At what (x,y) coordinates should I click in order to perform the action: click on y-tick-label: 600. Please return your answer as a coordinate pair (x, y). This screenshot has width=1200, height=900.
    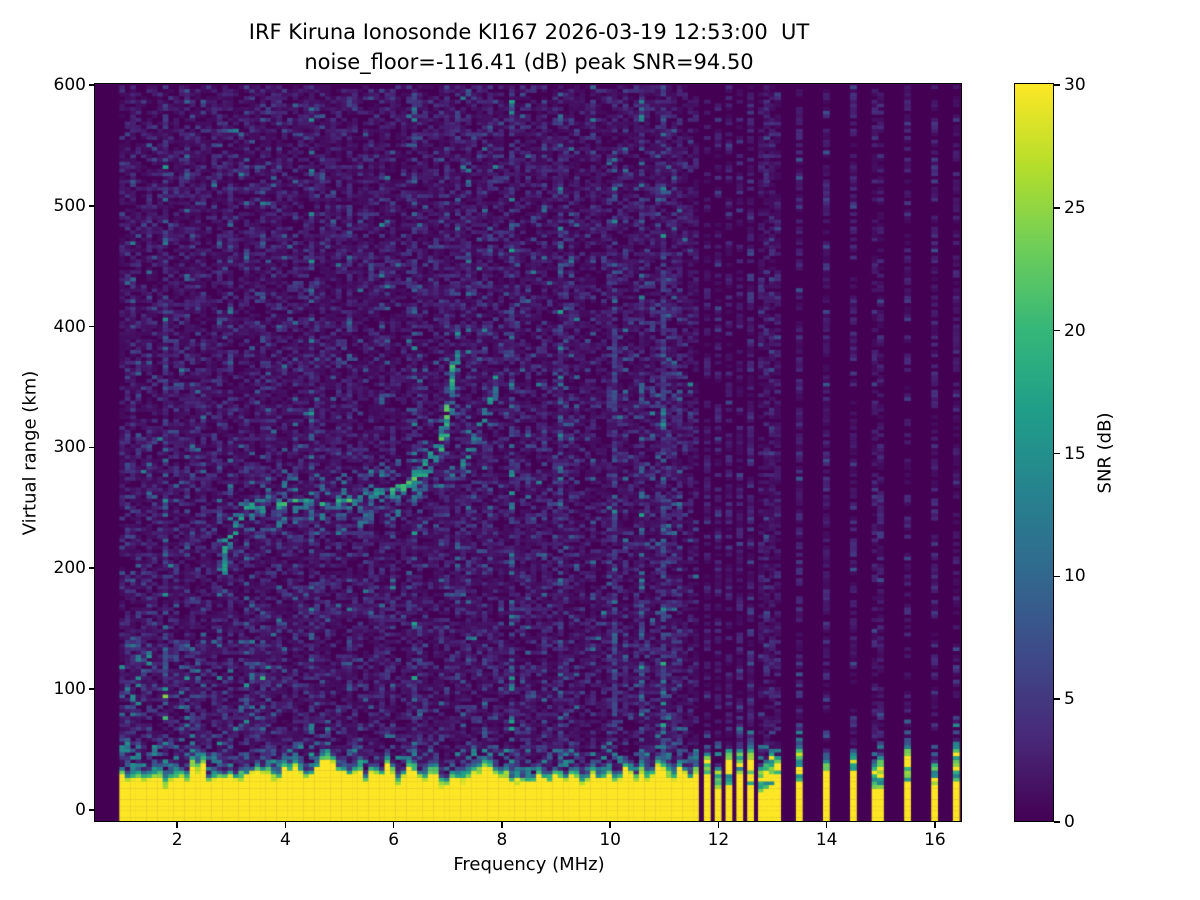
    Looking at the image, I should click on (69, 85).